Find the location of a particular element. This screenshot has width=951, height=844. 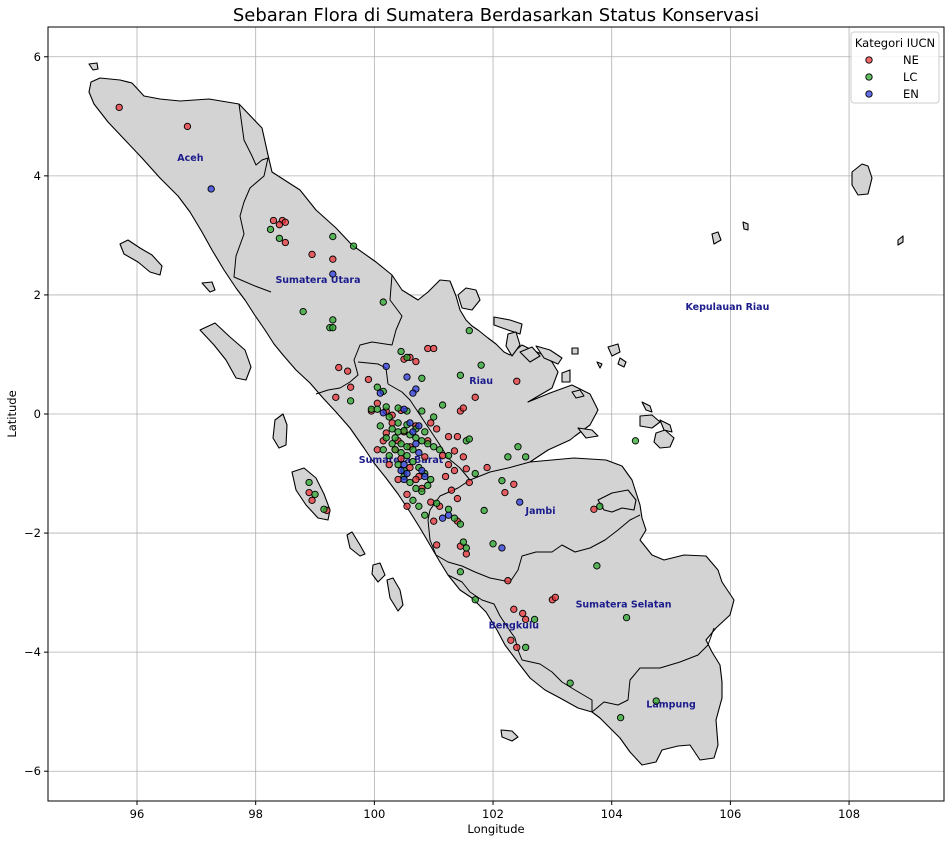

region-label-5: Jambi is located at coordinates (540, 511).